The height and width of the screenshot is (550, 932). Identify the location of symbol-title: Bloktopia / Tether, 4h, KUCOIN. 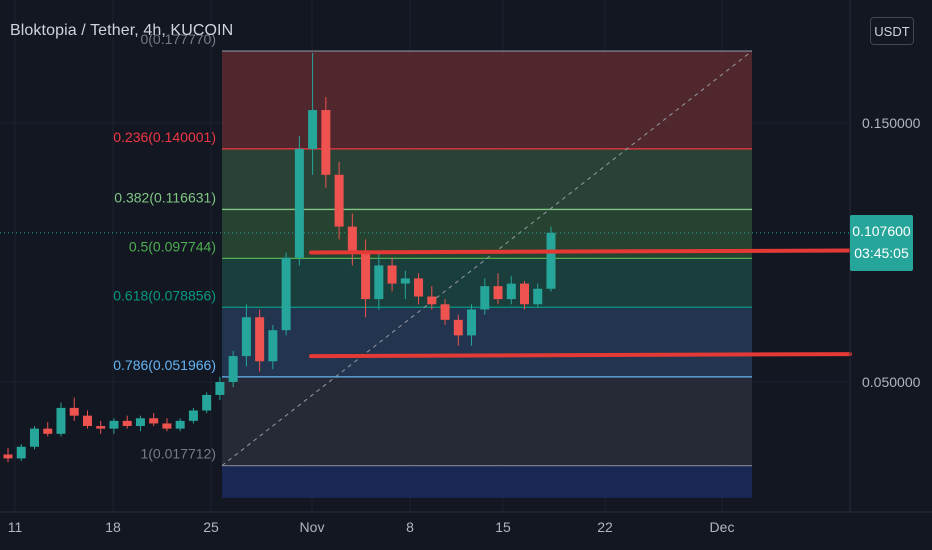
(122, 30).